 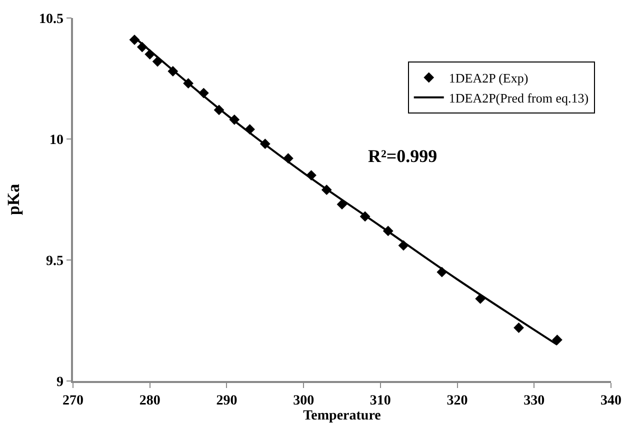 What do you see at coordinates (380, 401) in the screenshot?
I see `x-tick-label: 310` at bounding box center [380, 401].